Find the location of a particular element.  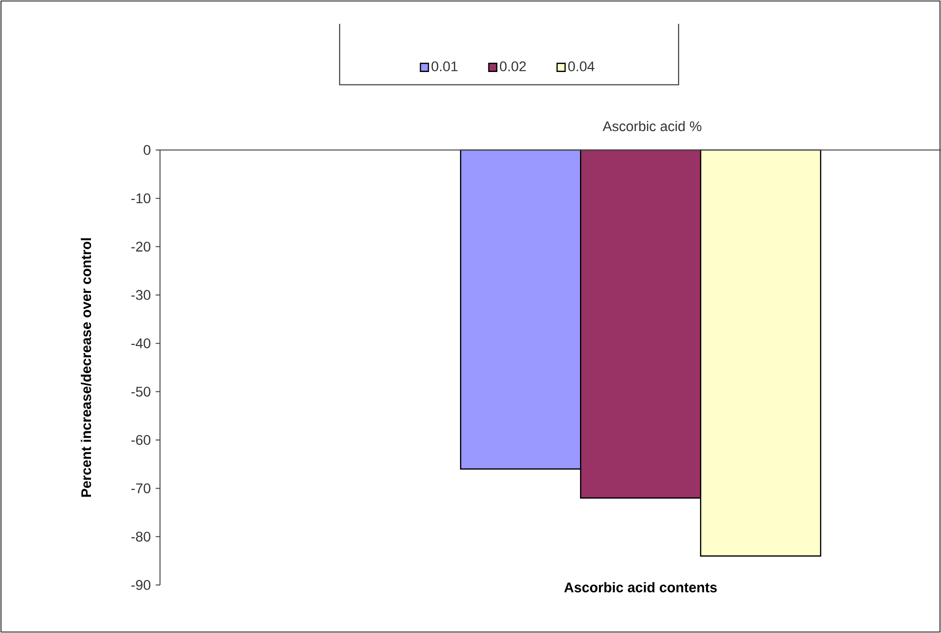

y-tick-label: -10 is located at coordinates (140, 198).